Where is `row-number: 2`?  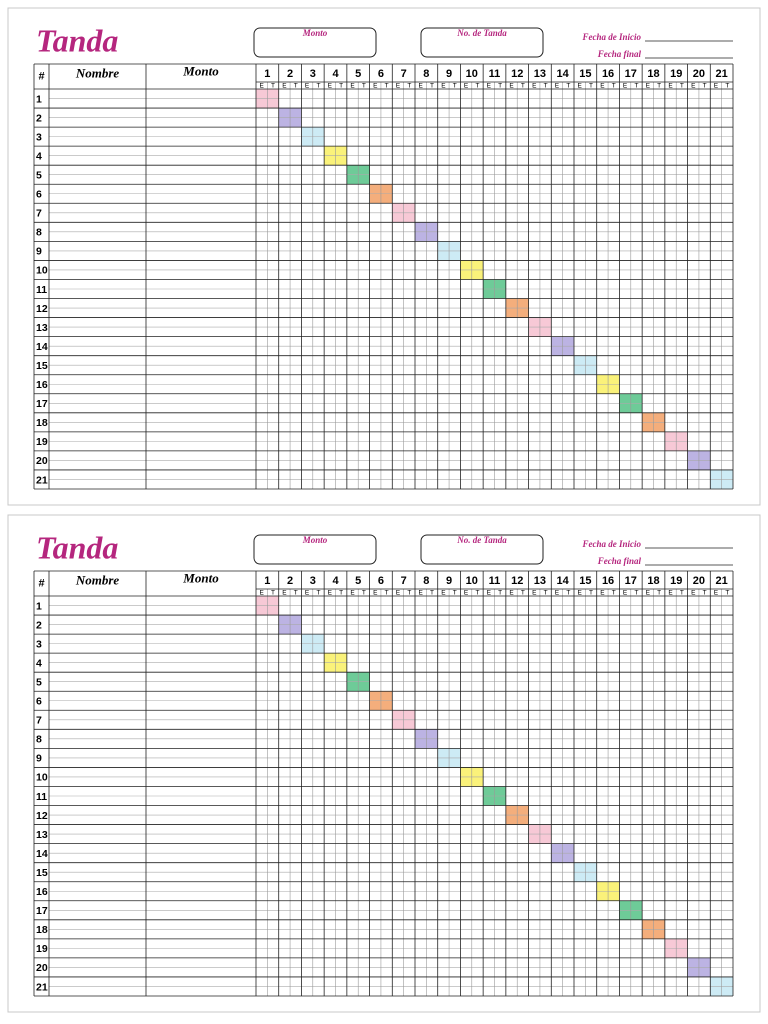 row-number: 2 is located at coordinates (39, 118).